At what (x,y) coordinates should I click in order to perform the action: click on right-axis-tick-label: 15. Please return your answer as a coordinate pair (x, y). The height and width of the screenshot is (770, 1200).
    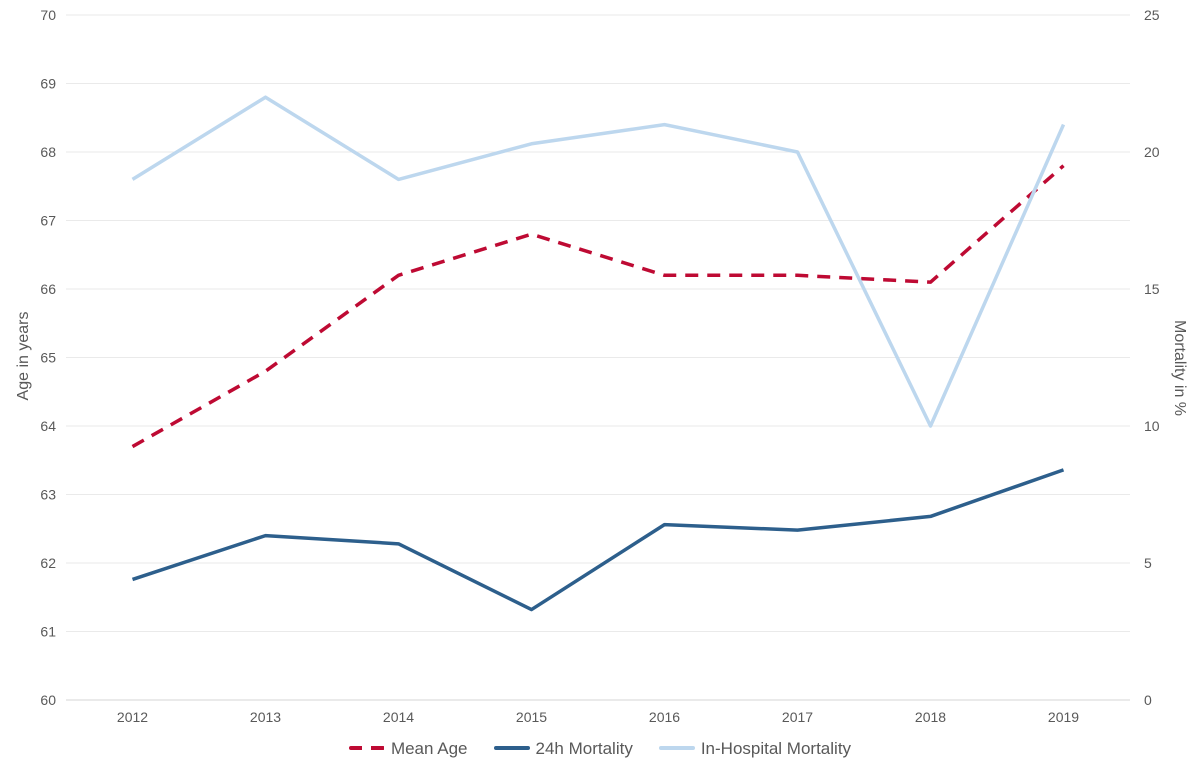
    Looking at the image, I should click on (1152, 289).